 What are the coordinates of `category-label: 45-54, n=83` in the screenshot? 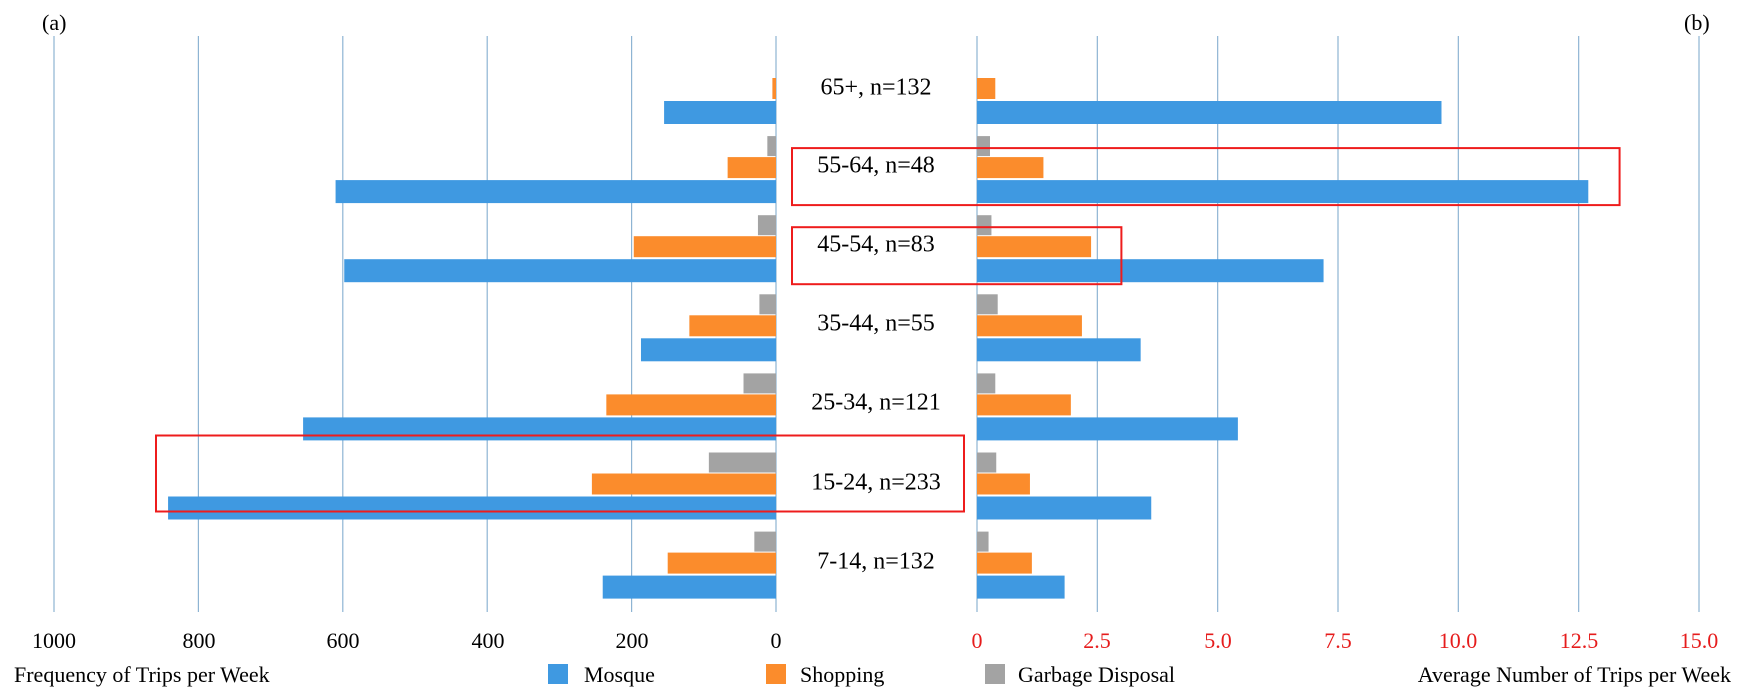 It's located at (876, 245).